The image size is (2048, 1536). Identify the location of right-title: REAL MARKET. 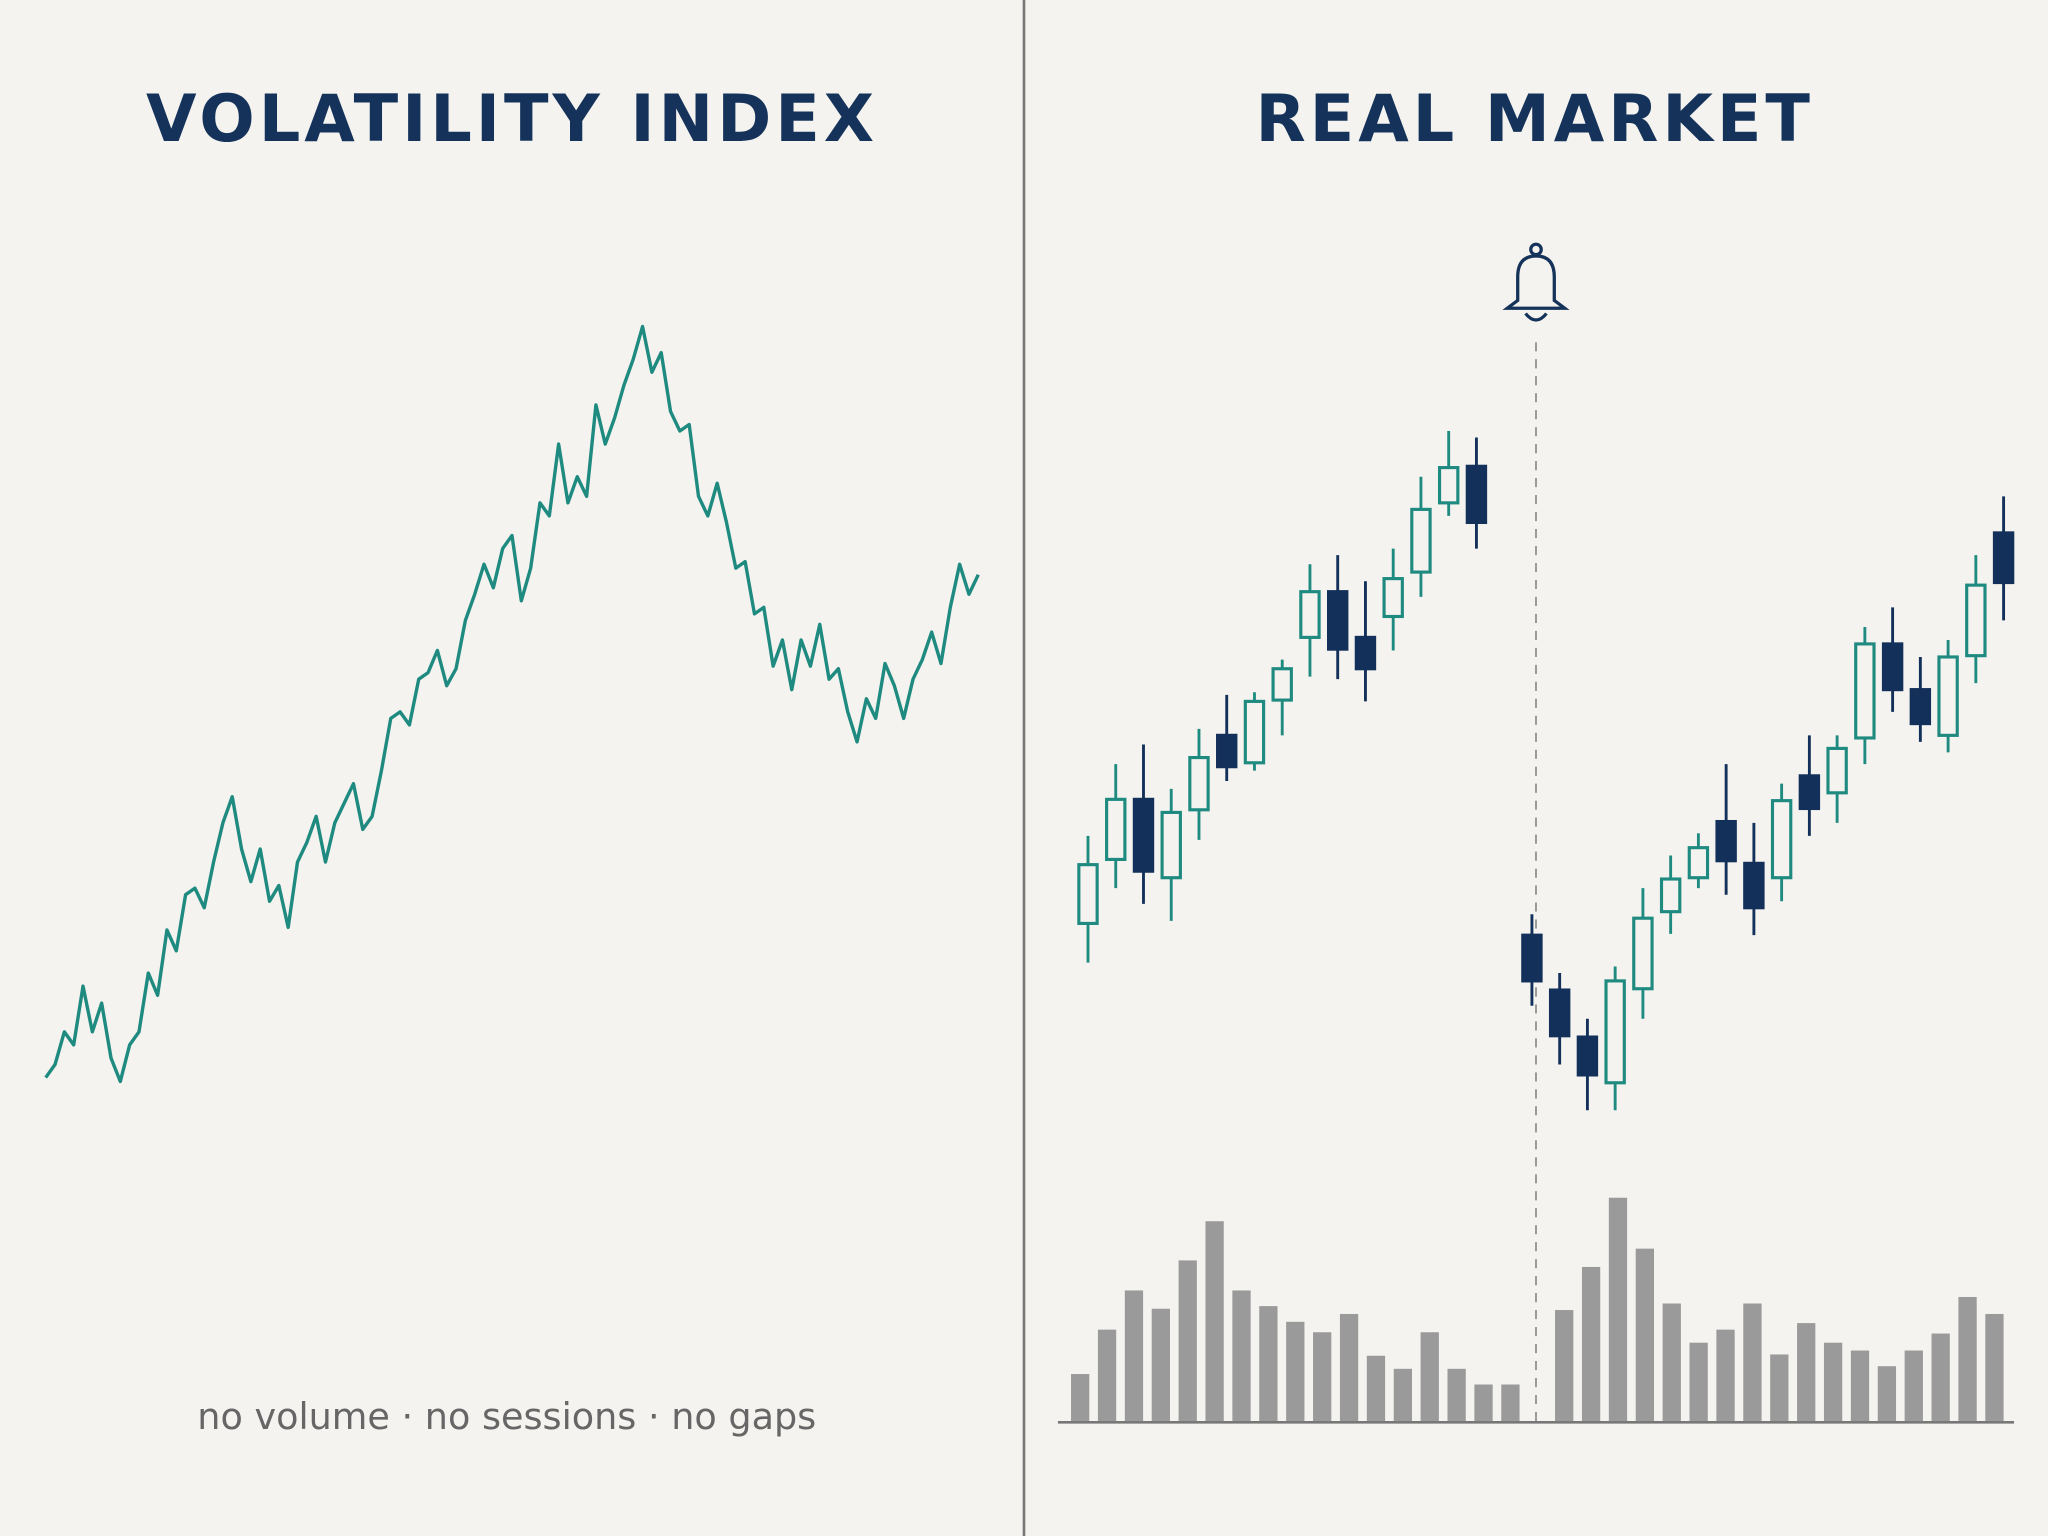
(1534, 119).